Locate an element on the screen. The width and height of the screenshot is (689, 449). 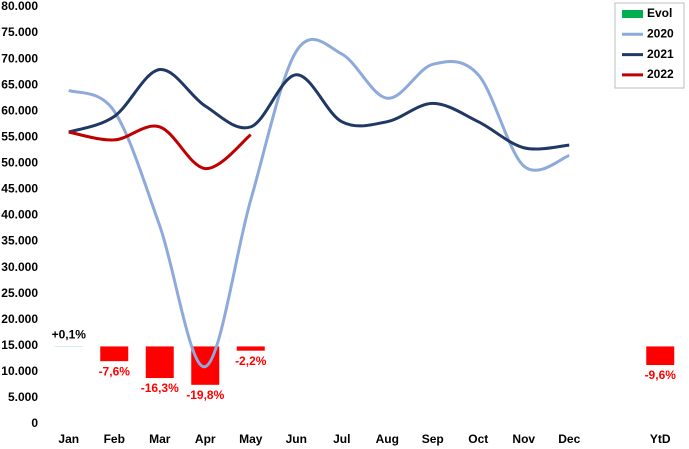
data-label: -19,8% is located at coordinates (205, 395).